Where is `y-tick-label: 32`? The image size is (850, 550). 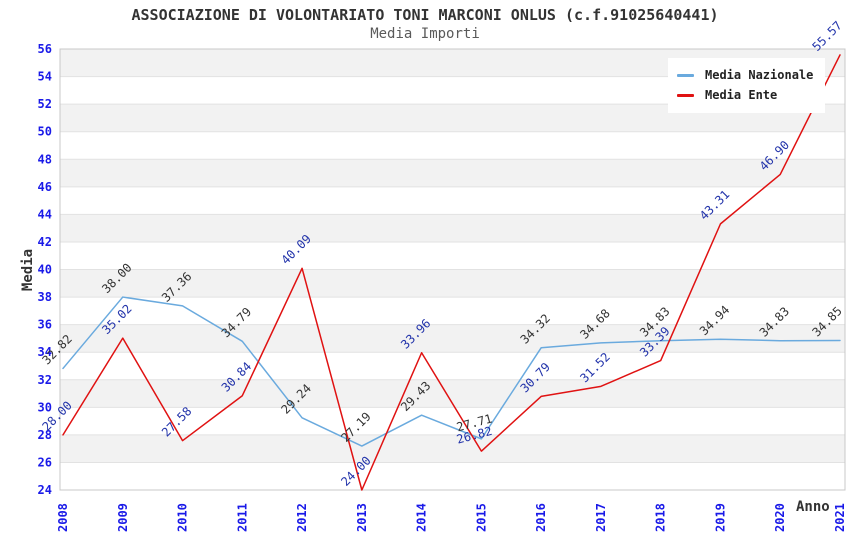
y-tick-label: 32 is located at coordinates (45, 380).